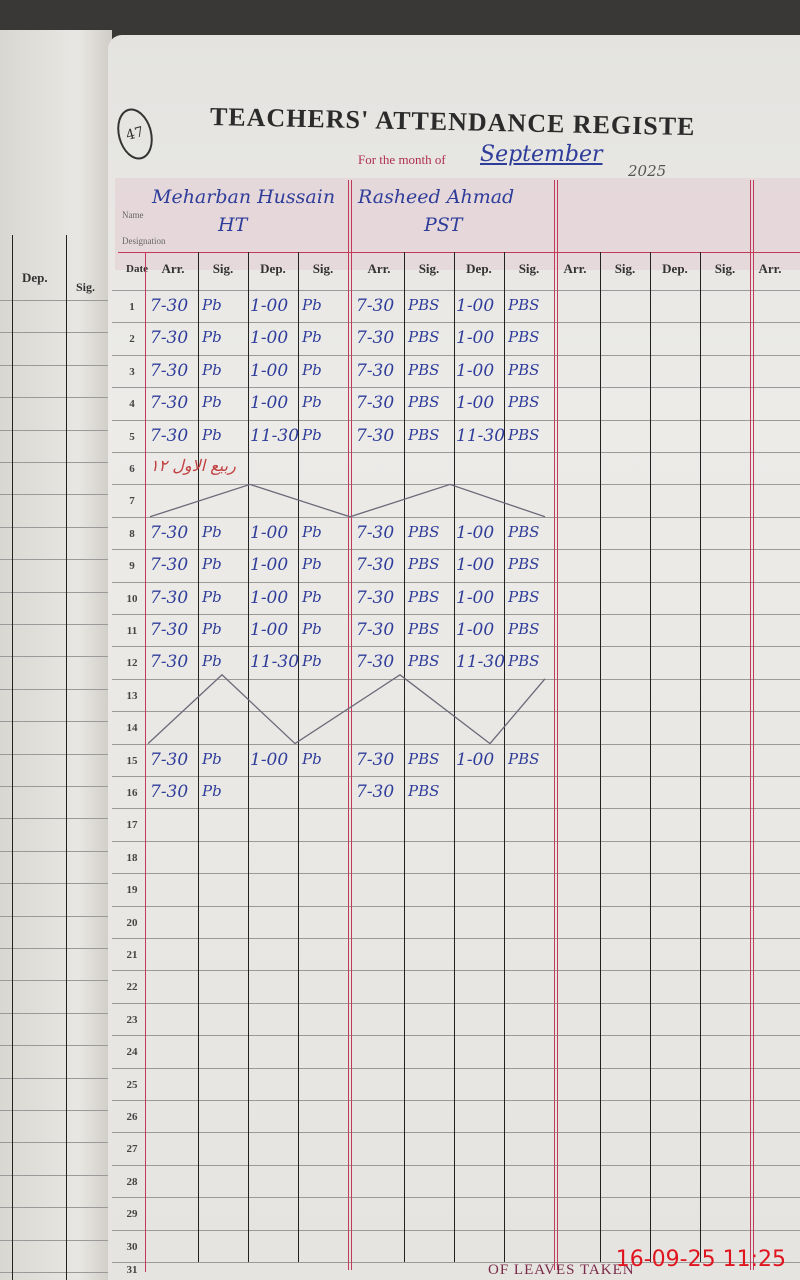 This screenshot has width=800, height=1280. What do you see at coordinates (132, 760) in the screenshot?
I see `date-number: 15` at bounding box center [132, 760].